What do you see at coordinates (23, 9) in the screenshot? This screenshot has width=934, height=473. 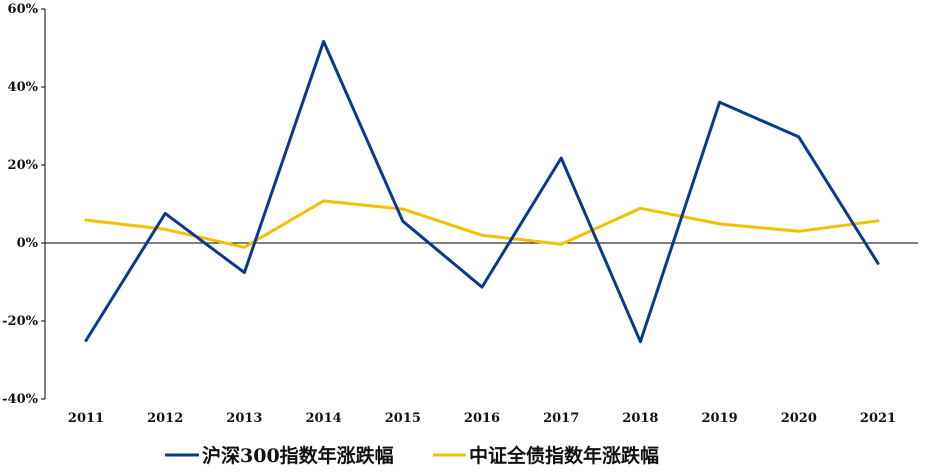 I see `y-tick-label: 60%` at bounding box center [23, 9].